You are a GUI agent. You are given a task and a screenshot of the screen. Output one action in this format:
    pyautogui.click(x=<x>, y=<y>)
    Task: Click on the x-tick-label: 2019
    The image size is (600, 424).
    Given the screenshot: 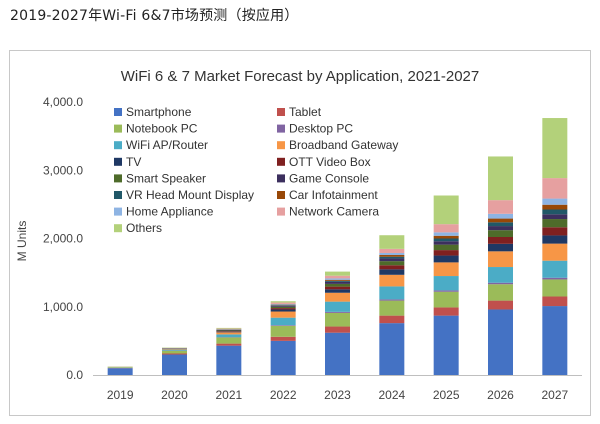 What is the action you would take?
    pyautogui.click(x=120, y=395)
    